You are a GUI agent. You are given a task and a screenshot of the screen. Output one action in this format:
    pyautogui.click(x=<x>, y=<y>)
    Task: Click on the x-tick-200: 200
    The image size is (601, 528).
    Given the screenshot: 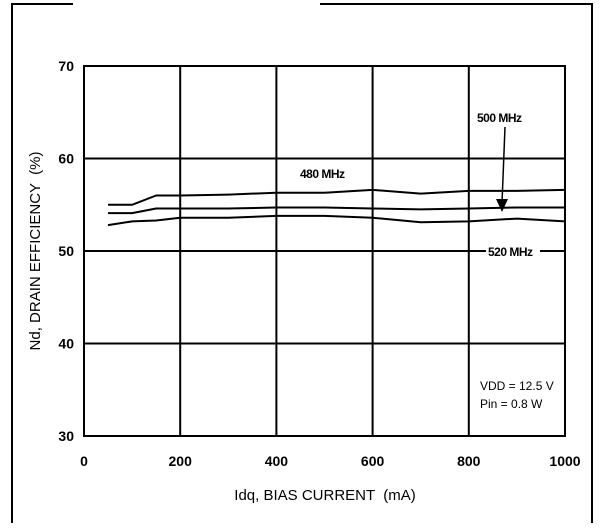 What is the action you would take?
    pyautogui.click(x=181, y=461)
    